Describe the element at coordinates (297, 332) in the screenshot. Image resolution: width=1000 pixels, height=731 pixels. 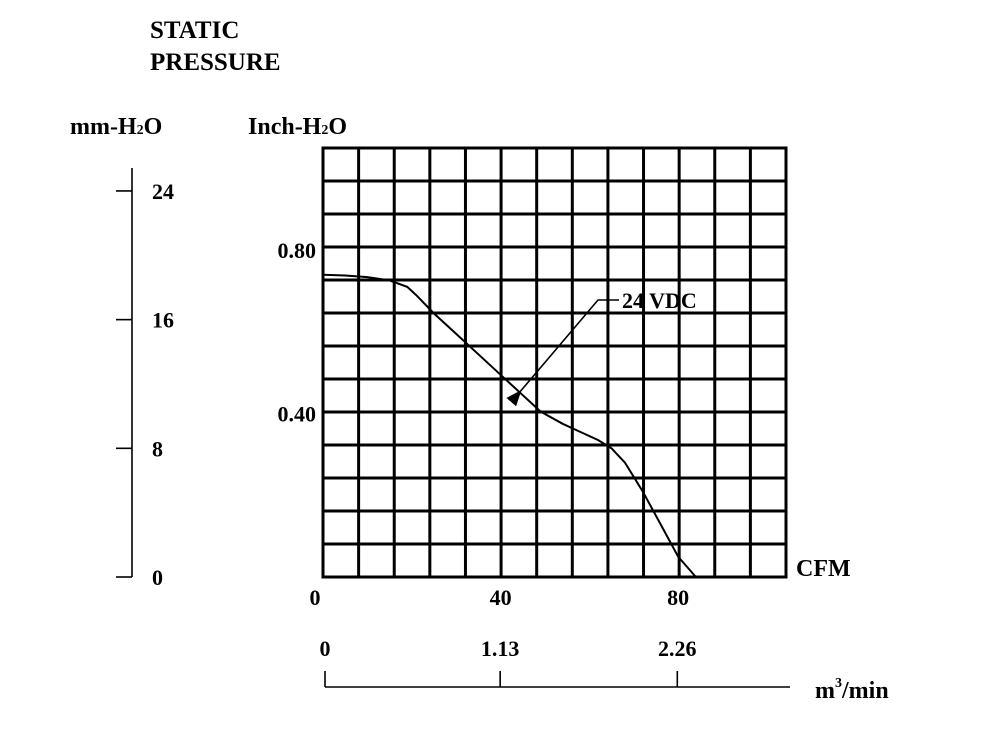
I see `y-ticks-inch: 0.80 0.40` at that location.